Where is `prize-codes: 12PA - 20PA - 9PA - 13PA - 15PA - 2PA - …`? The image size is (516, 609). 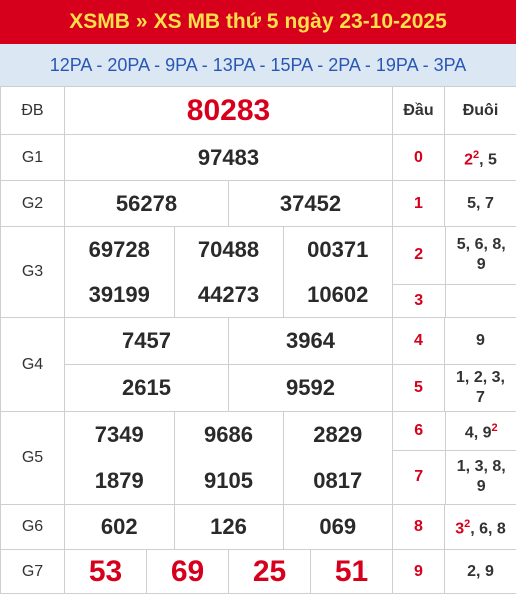
prize-codes: 12PA - 20PA - 9PA - 13PA - 15PA - 2PA - … is located at coordinates (258, 65).